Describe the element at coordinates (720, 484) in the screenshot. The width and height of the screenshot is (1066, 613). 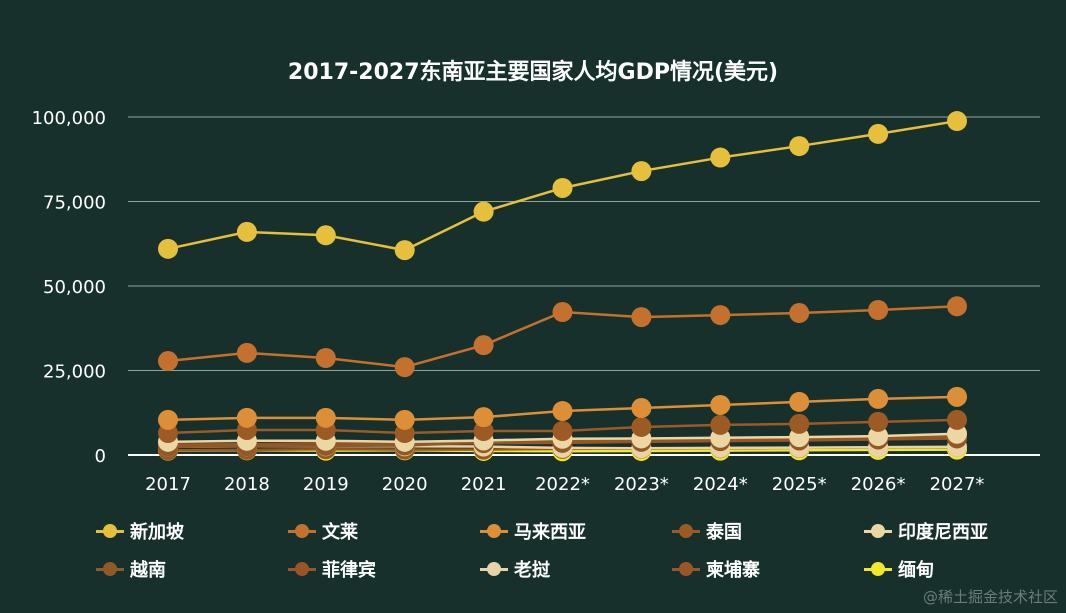
I see `x-tick-label: 2024*` at that location.